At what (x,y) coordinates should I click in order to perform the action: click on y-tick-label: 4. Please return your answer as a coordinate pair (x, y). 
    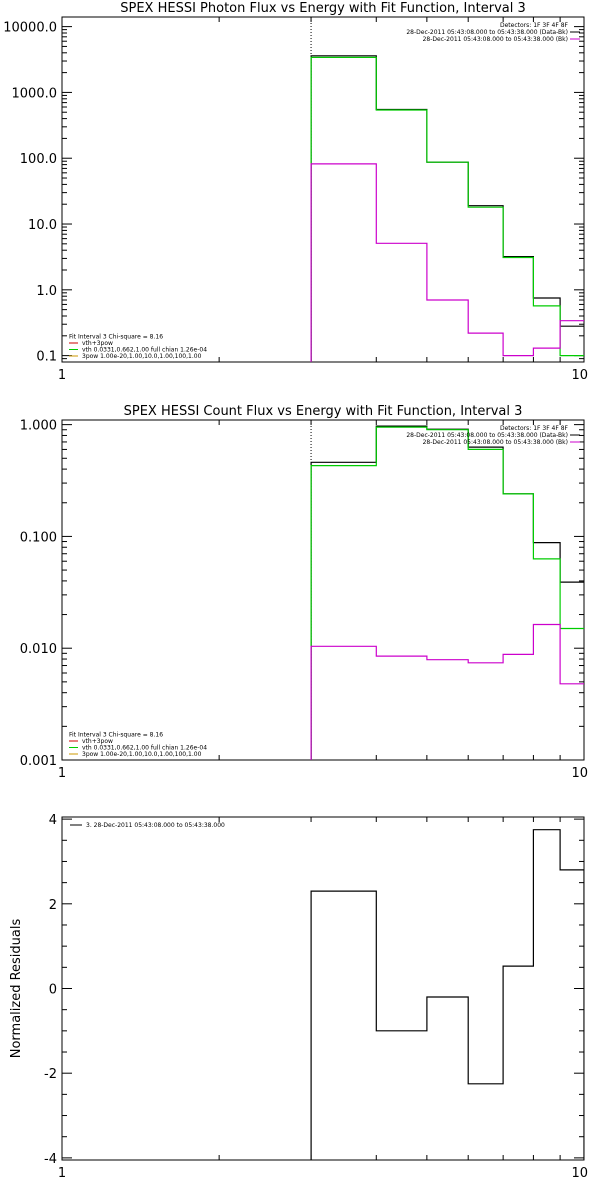
    Looking at the image, I should click on (53, 820).